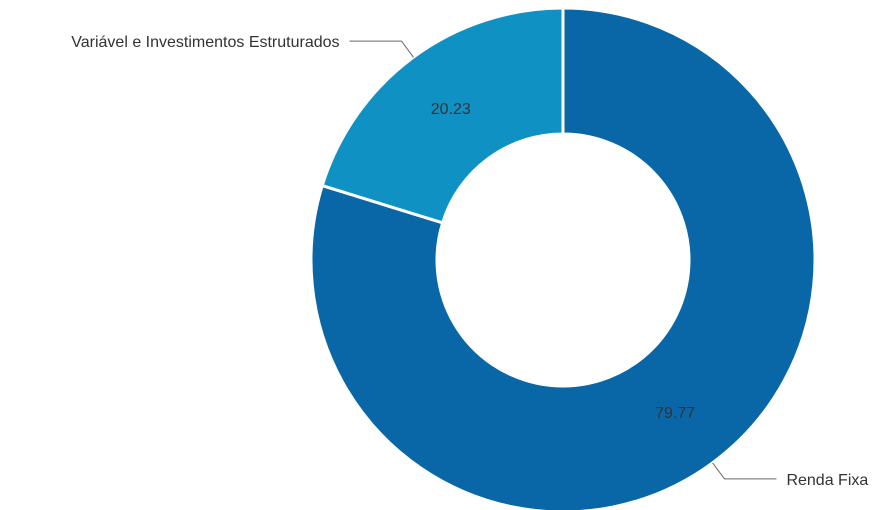 The image size is (885, 510). Describe the element at coordinates (451, 109) in the screenshot. I see `slice-value-label-variavel: 20.23` at that location.